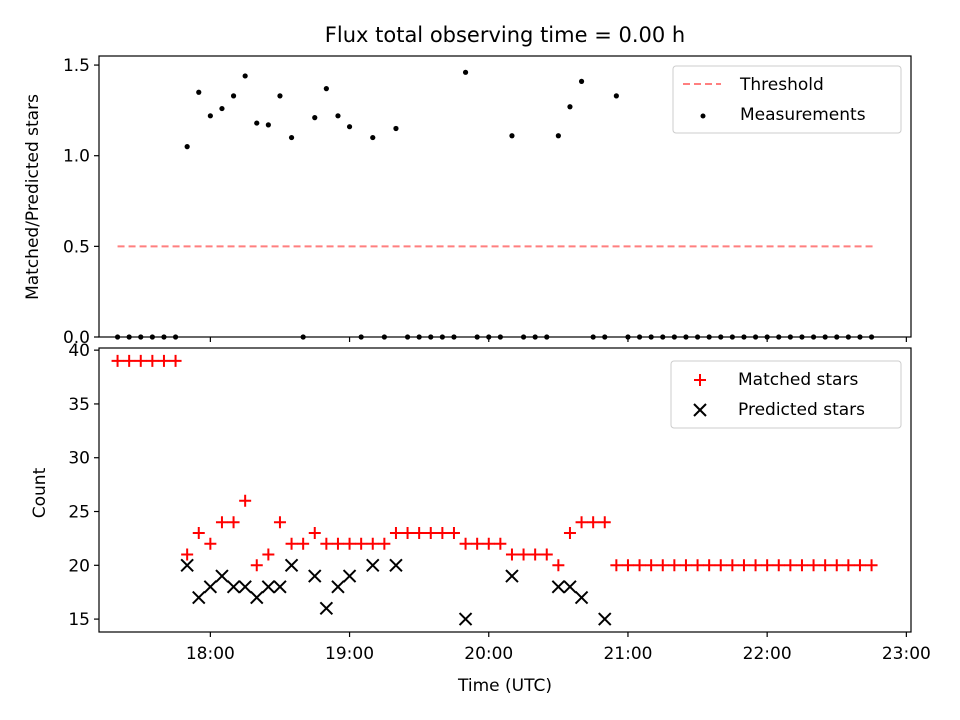 Image resolution: width=960 pixels, height=720 pixels. What do you see at coordinates (505, 35) in the screenshot?
I see `chart-title: Flux total observing time = 0.00 h` at bounding box center [505, 35].